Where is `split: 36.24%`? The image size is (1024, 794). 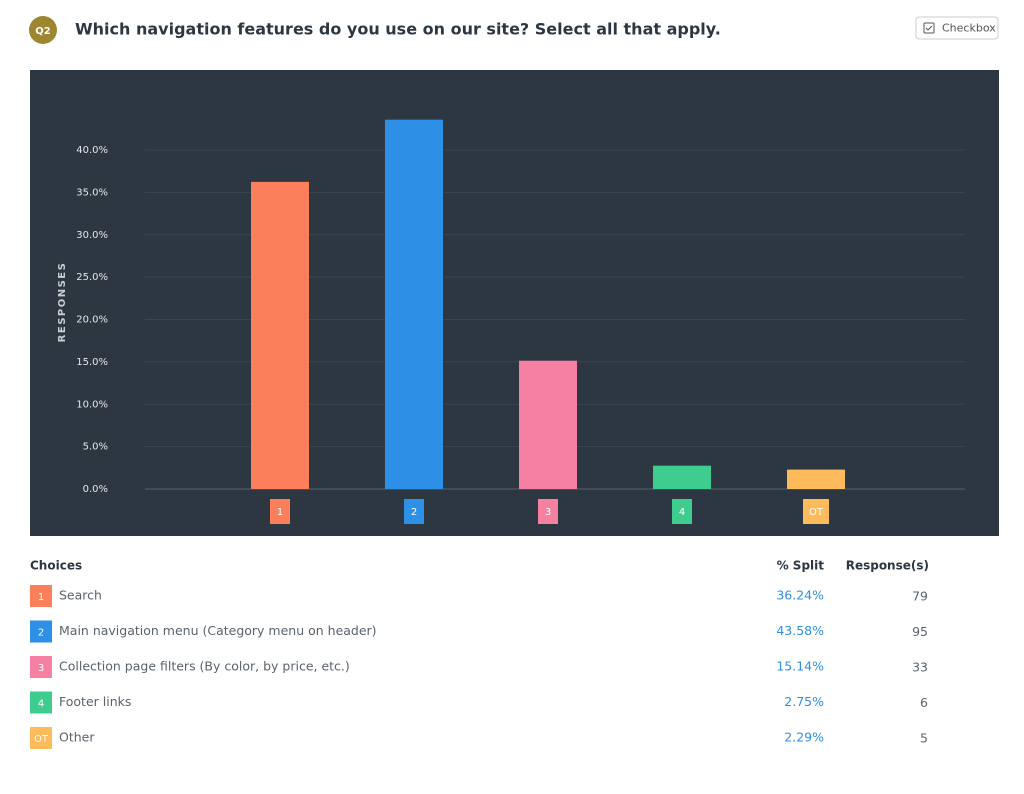 split: 36.24% is located at coordinates (800, 595).